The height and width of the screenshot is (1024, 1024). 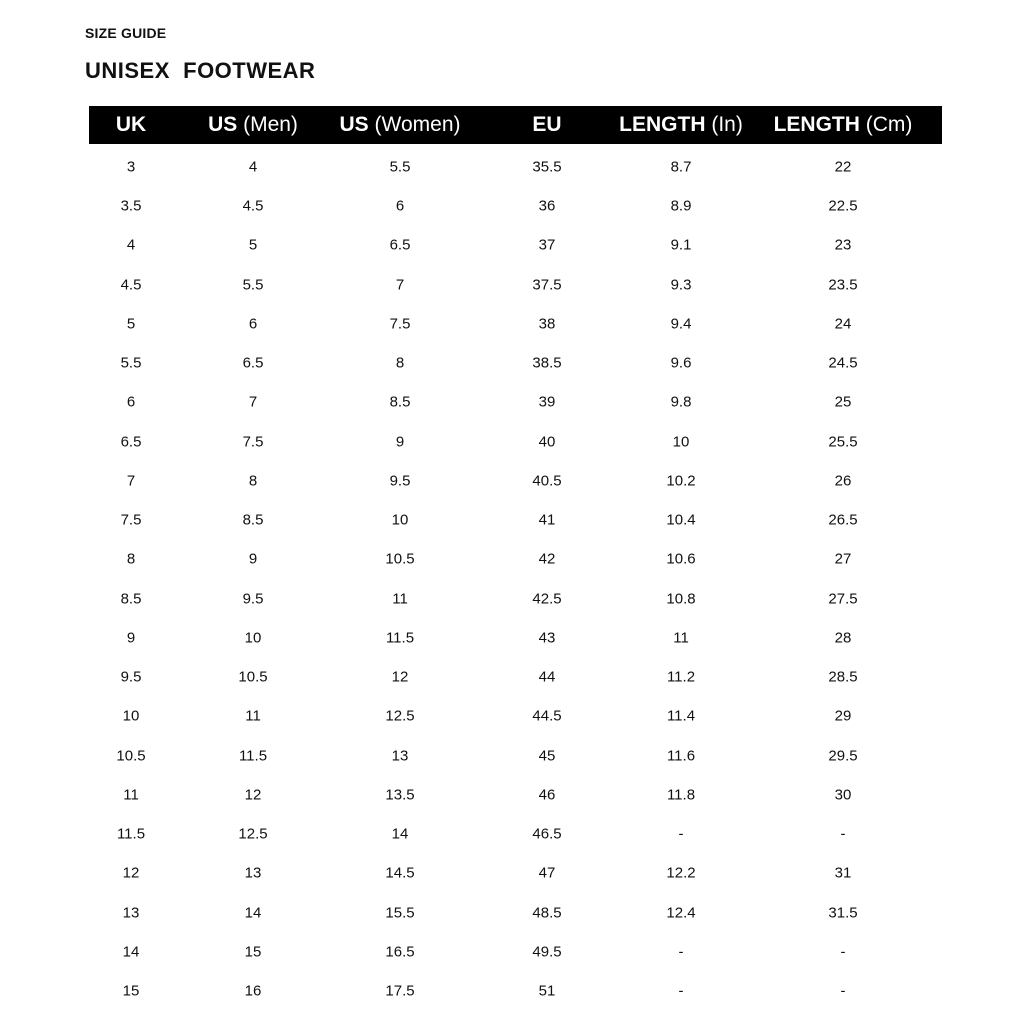 I want to click on cell-eu: 43, so click(x=547, y=638).